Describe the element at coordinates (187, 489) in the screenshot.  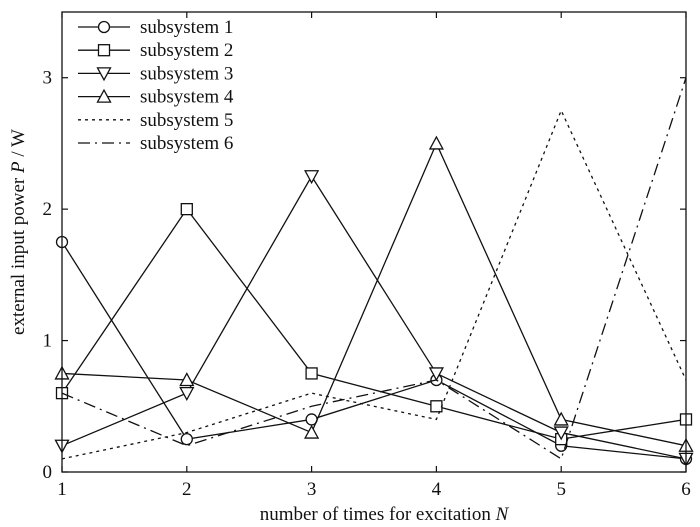
I see `x-tick-label: 2` at that location.